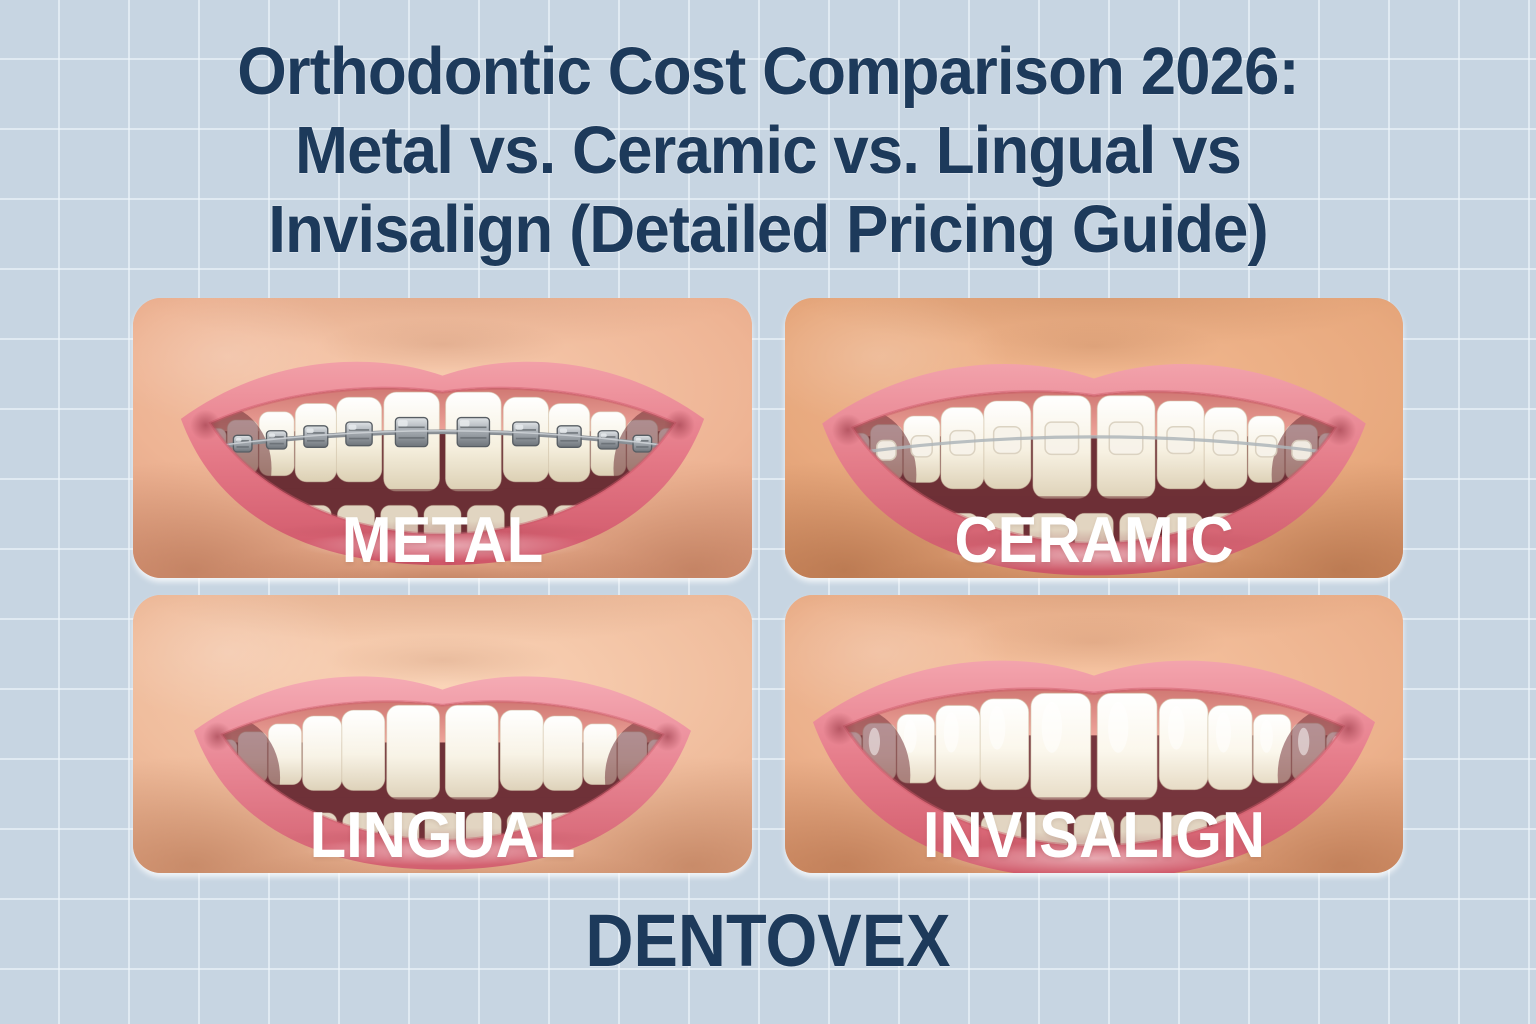  I want to click on photo-metal-braces-smile, so click(442, 438).